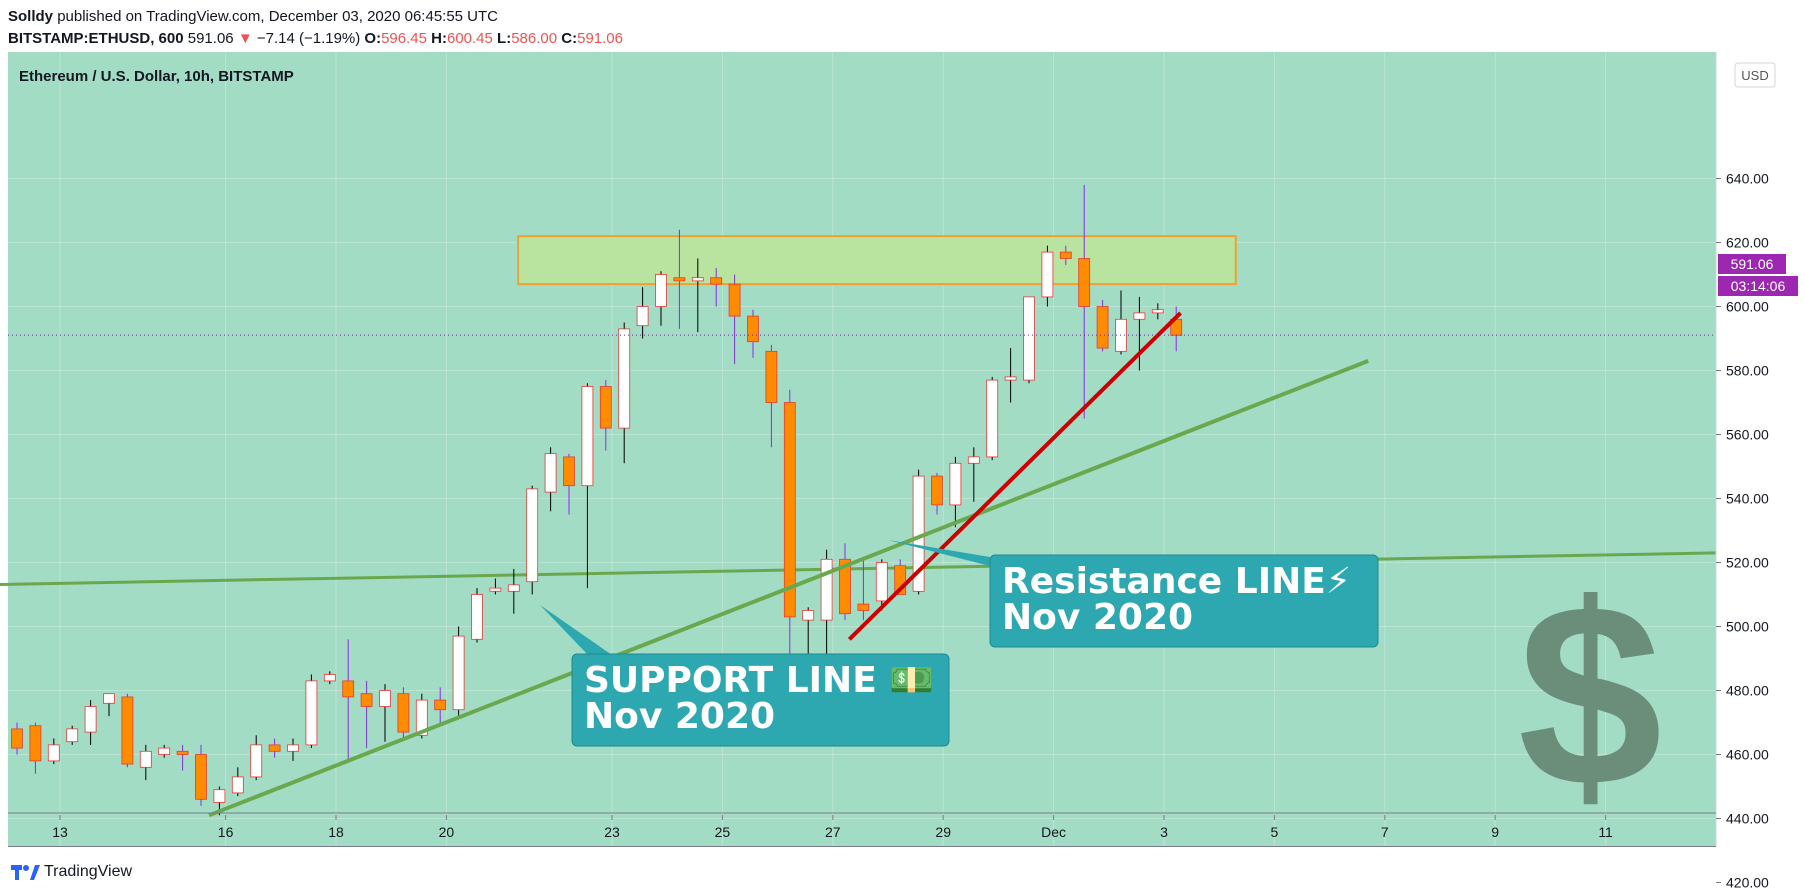 The width and height of the screenshot is (1805, 896). What do you see at coordinates (1747, 819) in the screenshot?
I see `price-tick-label: 440.00` at bounding box center [1747, 819].